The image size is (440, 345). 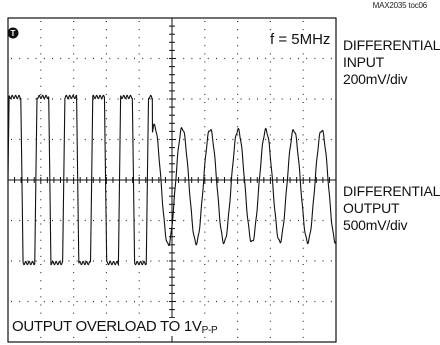 What do you see at coordinates (391, 45) in the screenshot?
I see `input-label-line-1: DIFFERENTIAL` at bounding box center [391, 45].